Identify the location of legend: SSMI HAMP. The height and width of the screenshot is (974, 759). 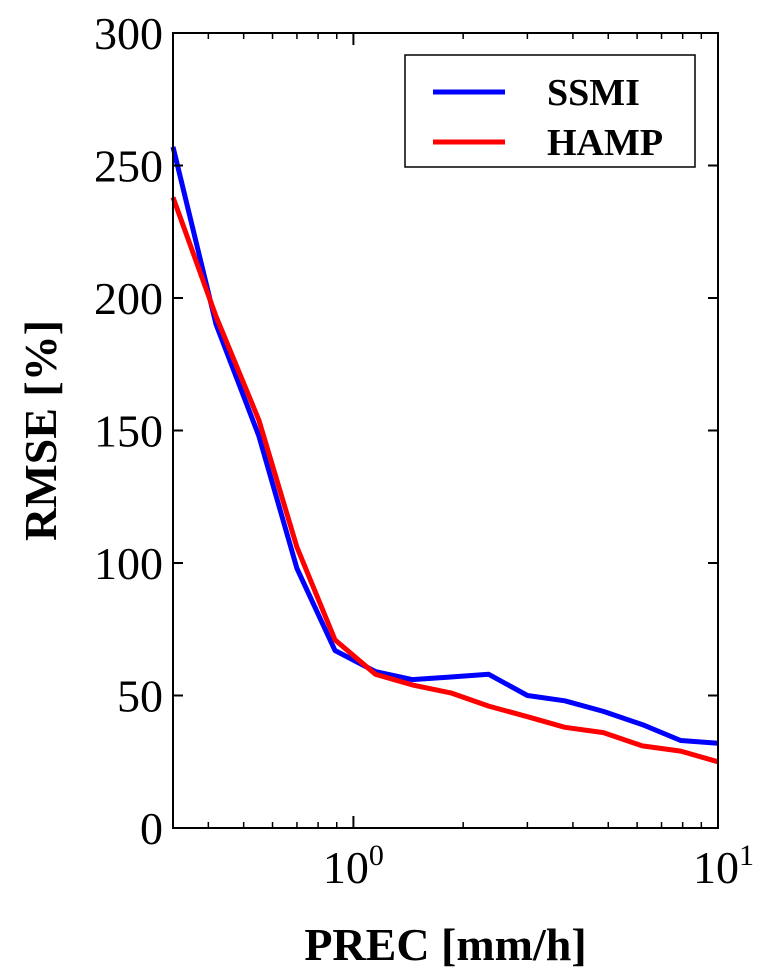
(550, 111).